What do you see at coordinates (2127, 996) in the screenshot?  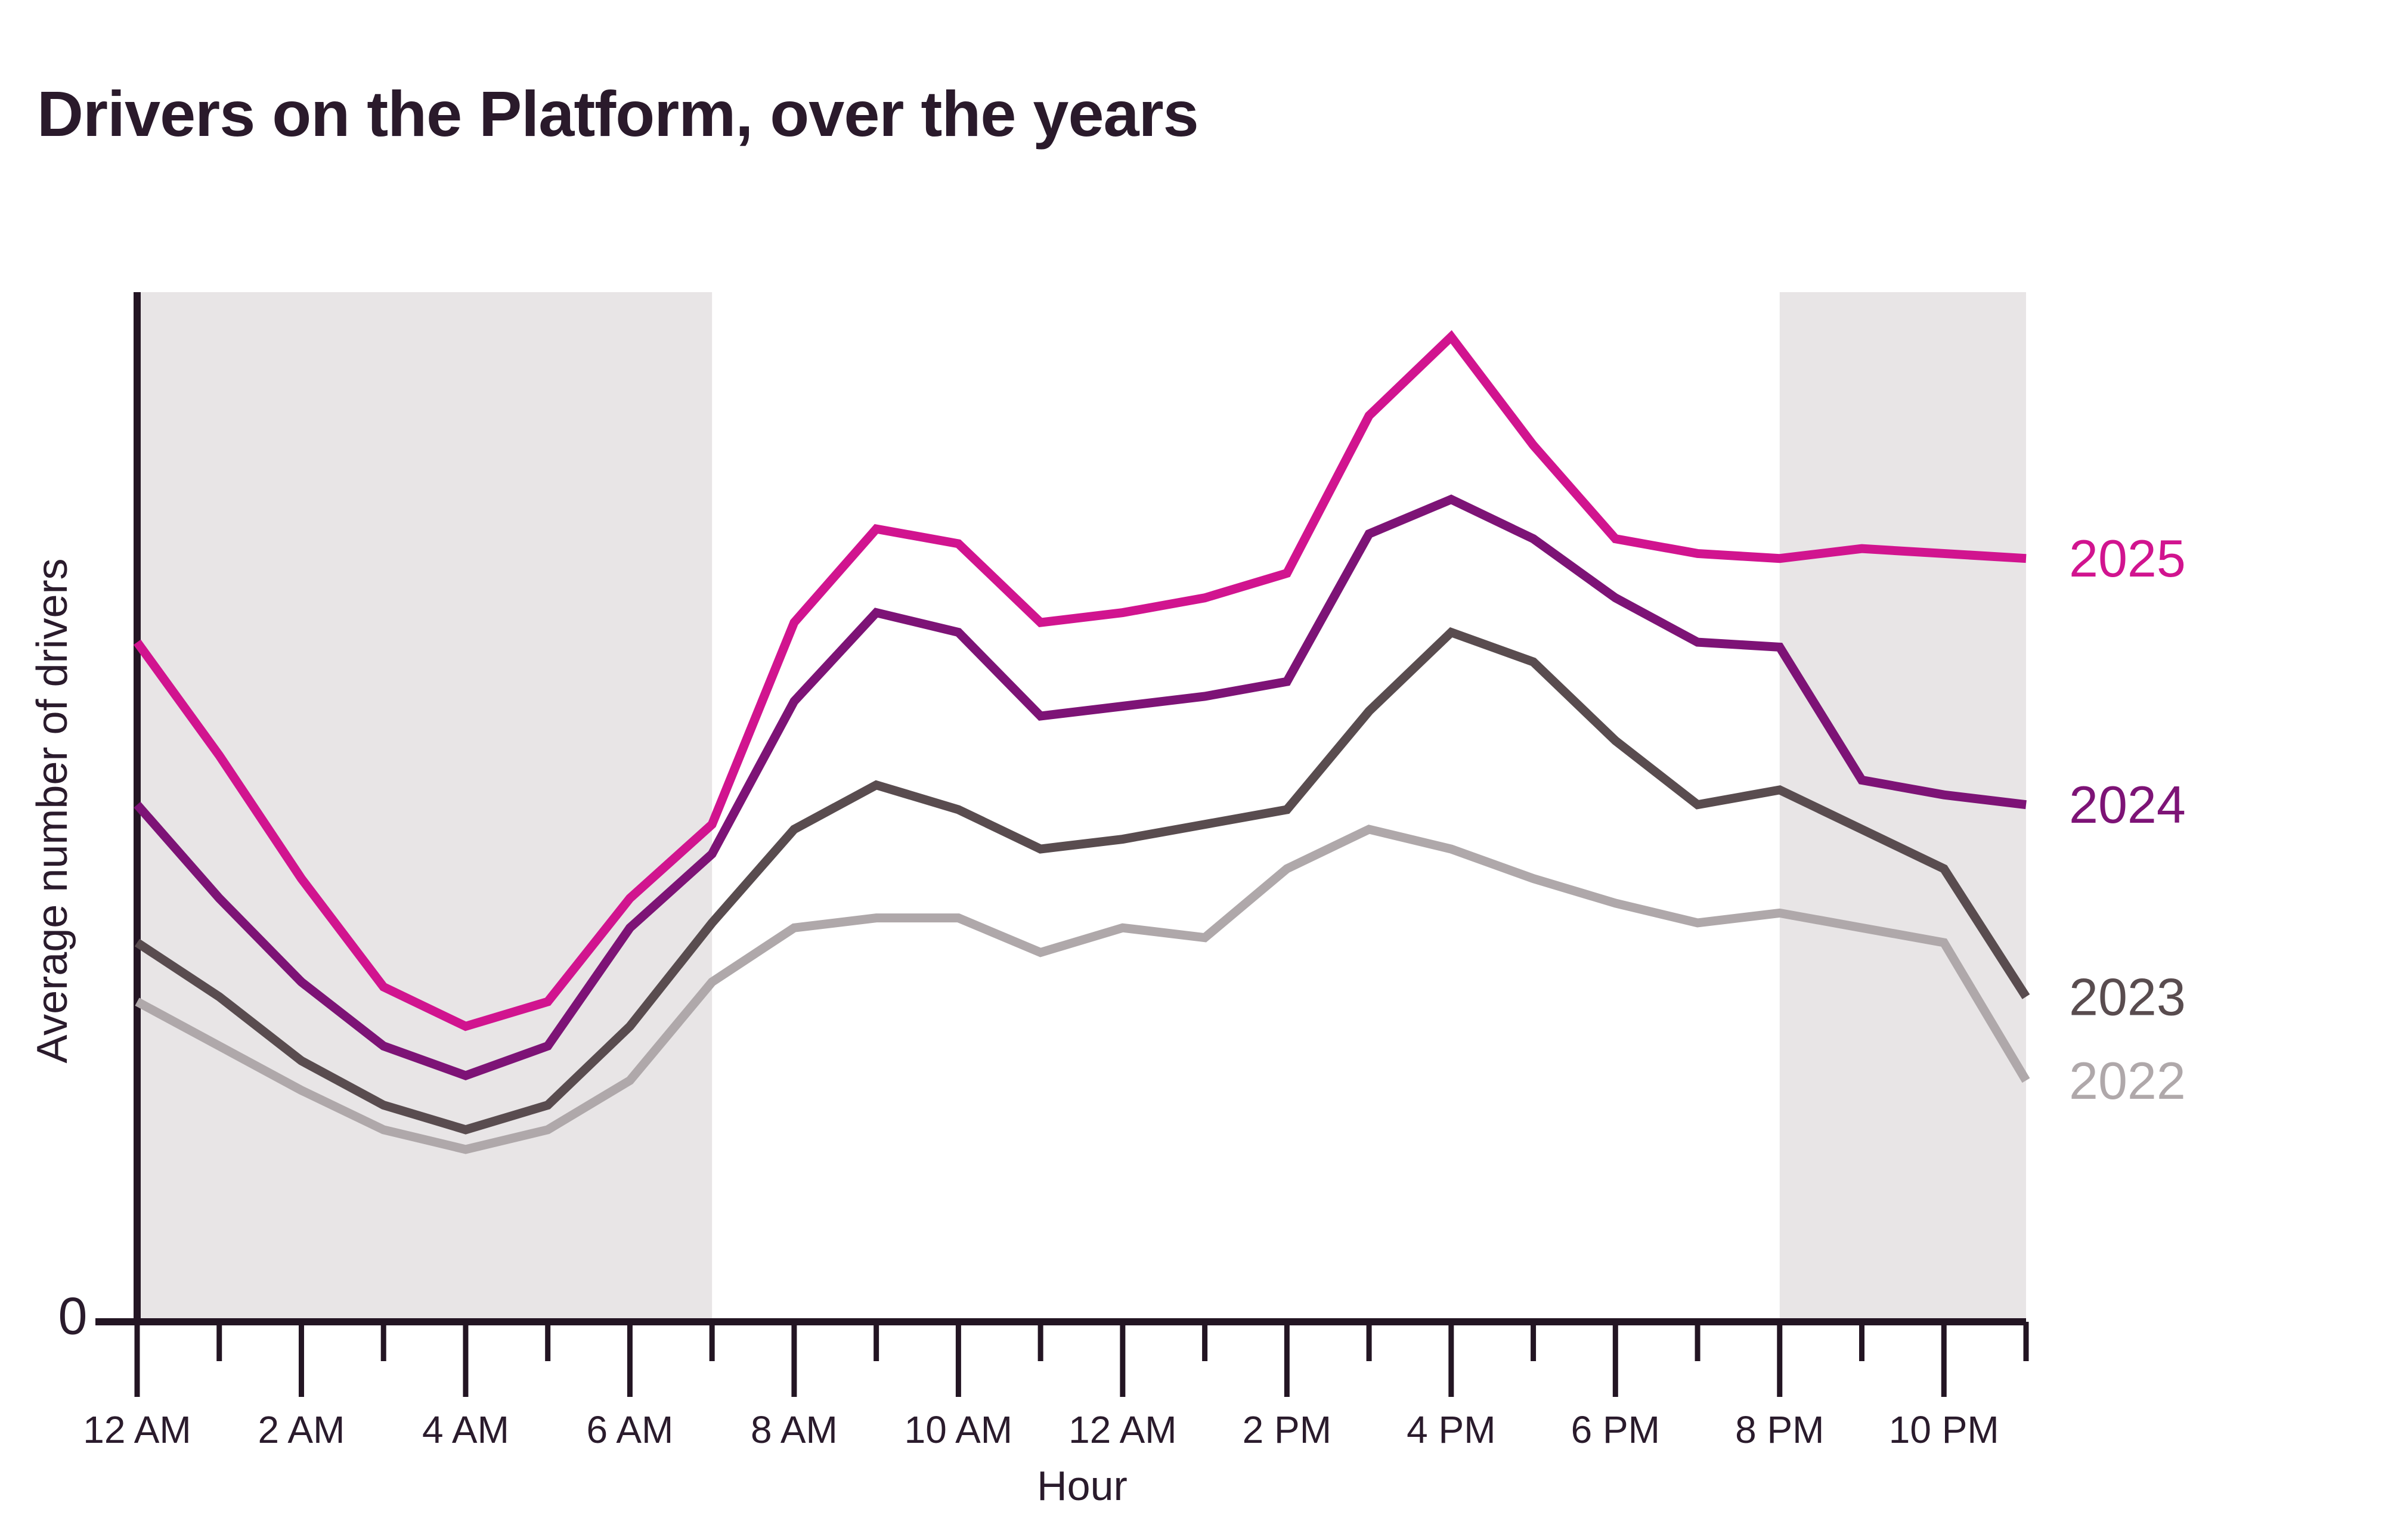 I see `series-label-2023: 2023` at bounding box center [2127, 996].